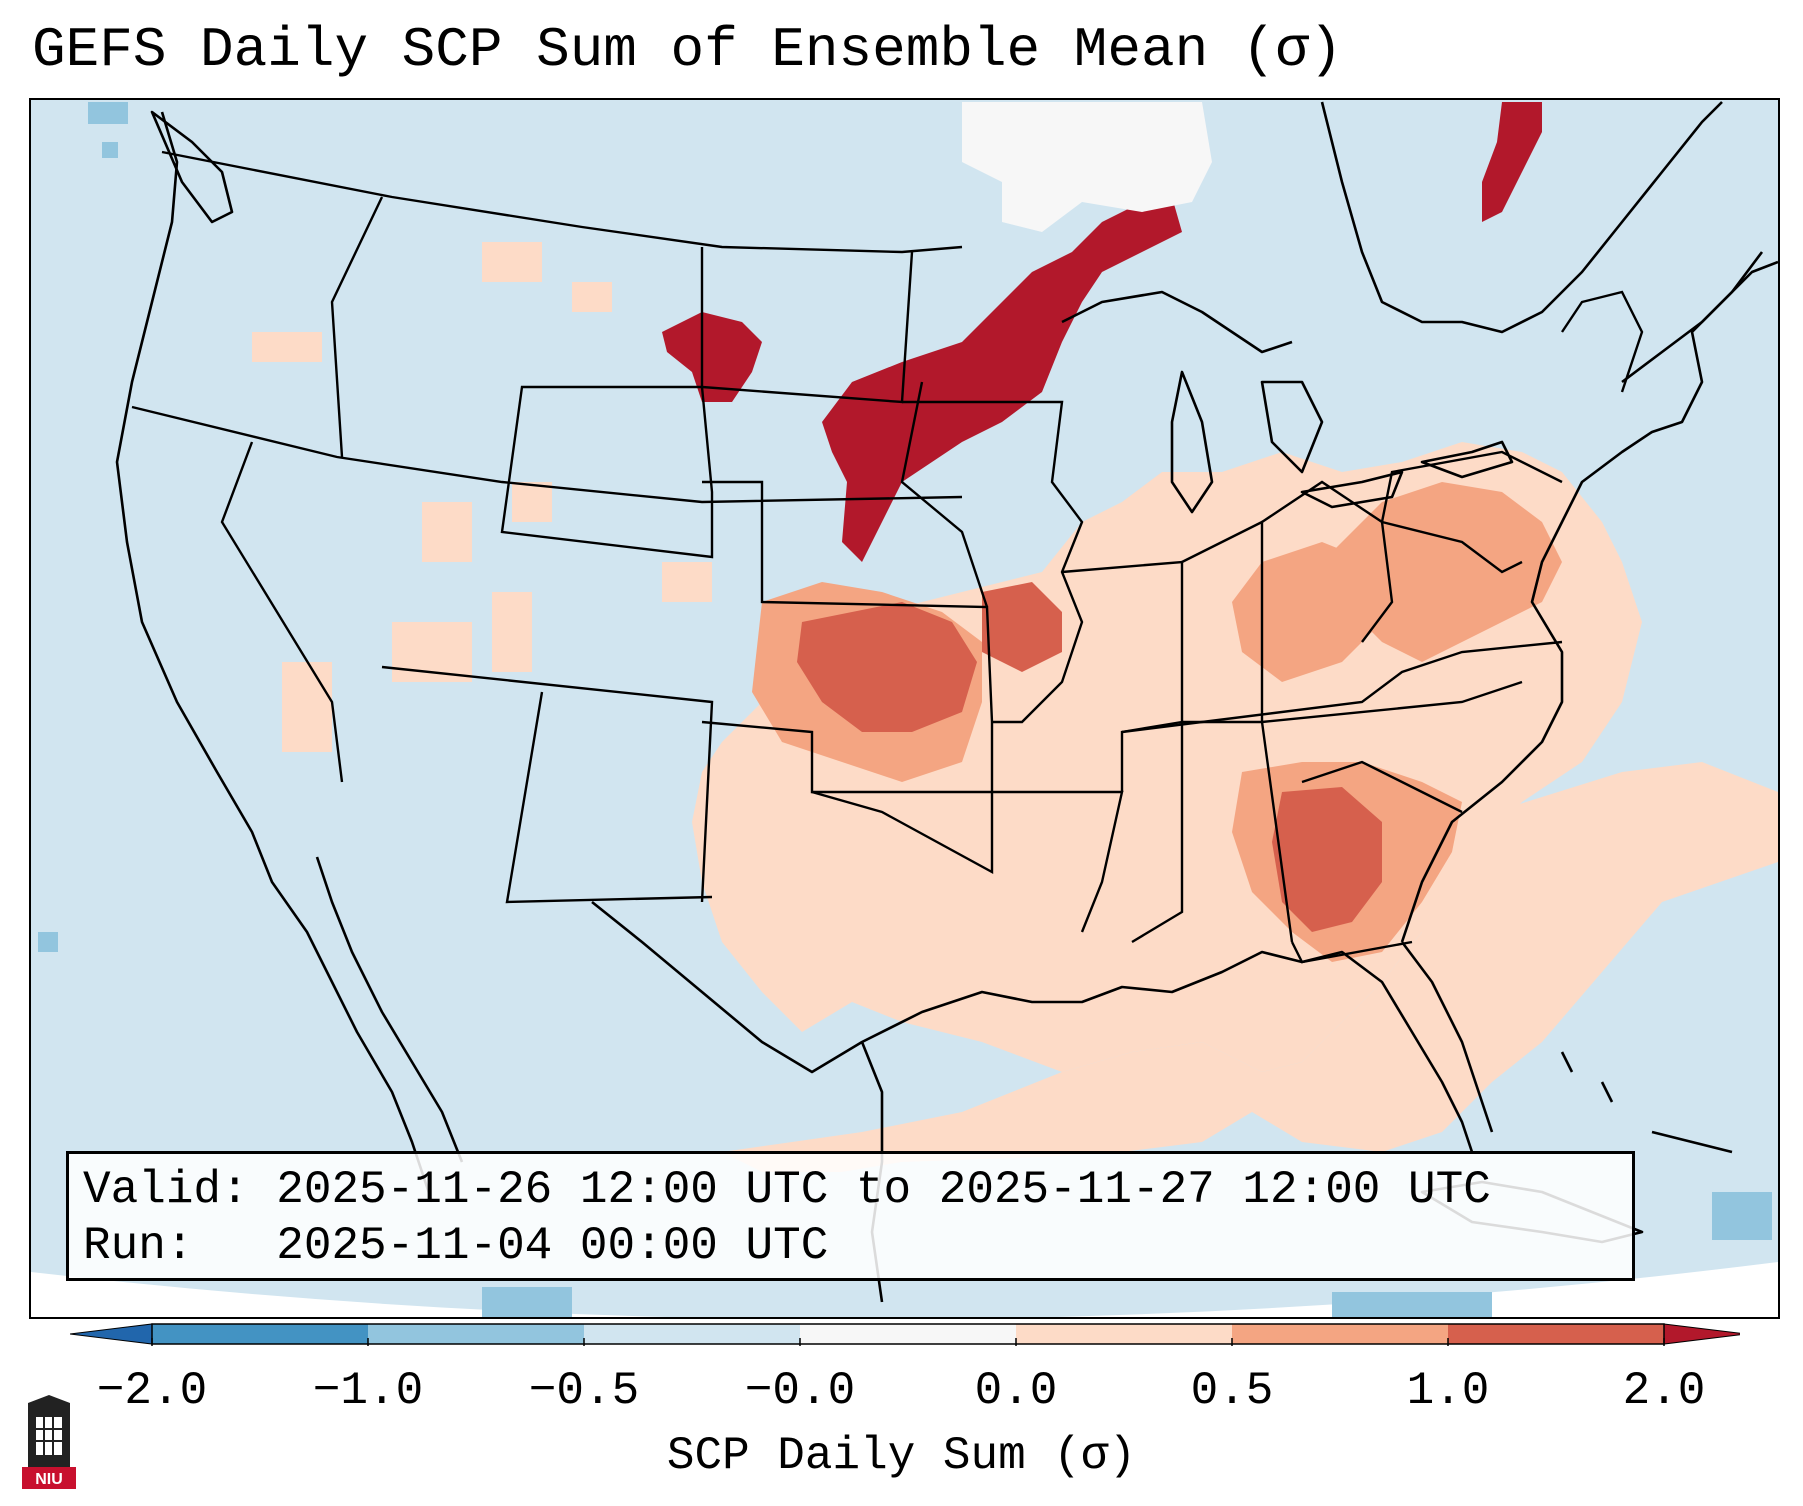 The image size is (1803, 1506). What do you see at coordinates (687, 50) in the screenshot?
I see `map-title: GEFS Daily SCP Sum of Ensemble Mean (σ)` at bounding box center [687, 50].